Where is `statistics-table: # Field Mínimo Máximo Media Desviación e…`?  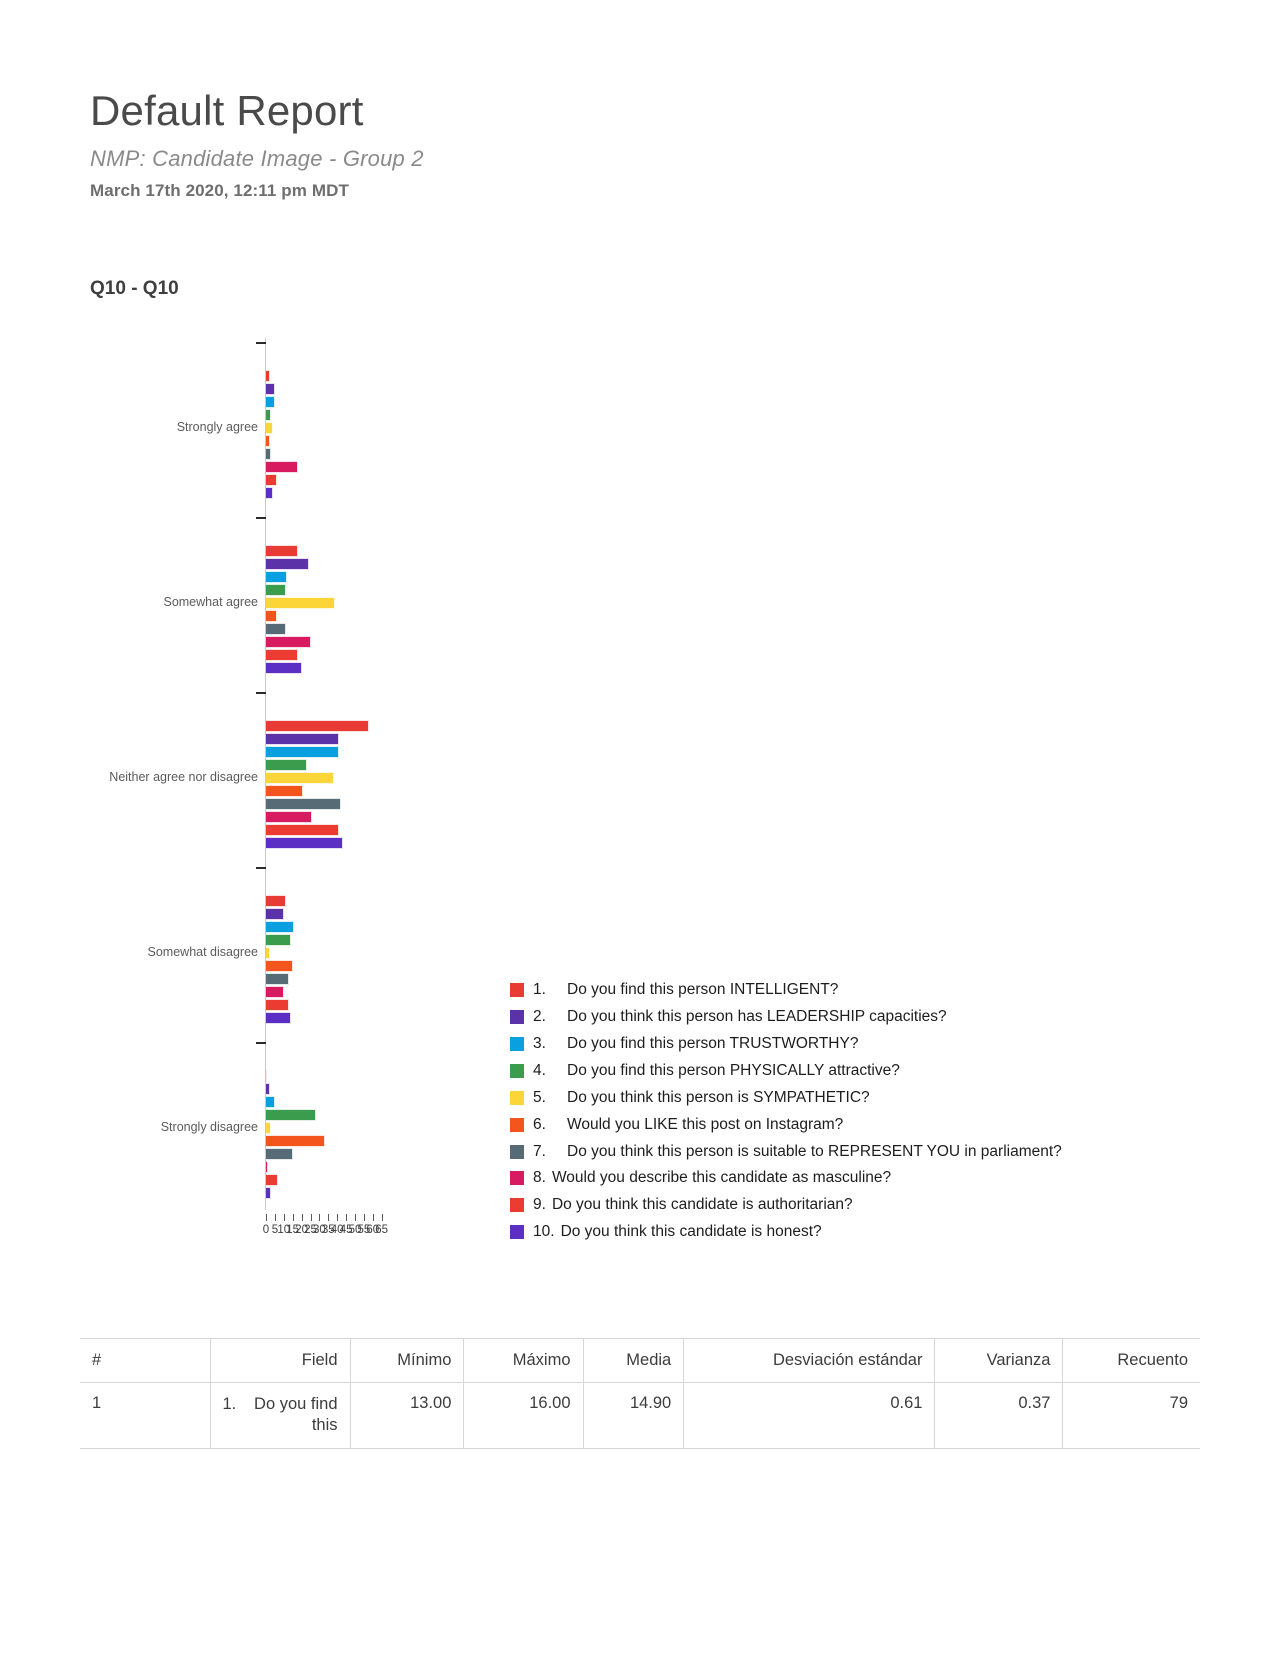 statistics-table: # Field Mínimo Máximo Media Desviación e… is located at coordinates (640, 1393).